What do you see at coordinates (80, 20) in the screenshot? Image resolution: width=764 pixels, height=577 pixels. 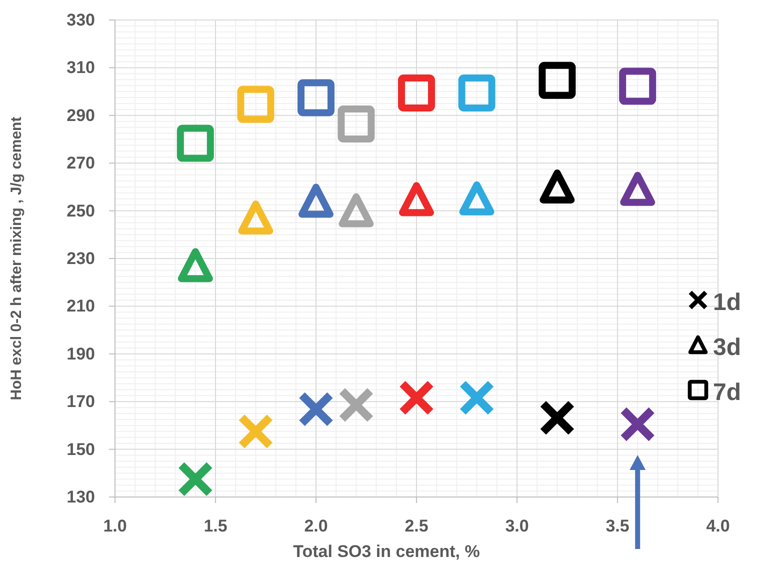 I see `y-tick-label: 330` at bounding box center [80, 20].